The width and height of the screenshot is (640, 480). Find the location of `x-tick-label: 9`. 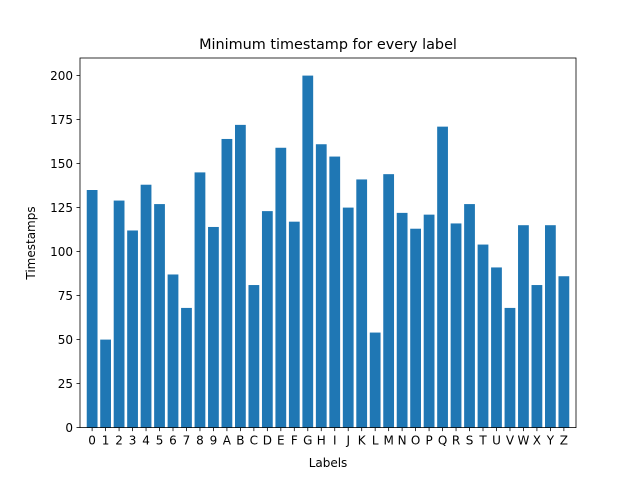

x-tick-label: 9 is located at coordinates (214, 441).